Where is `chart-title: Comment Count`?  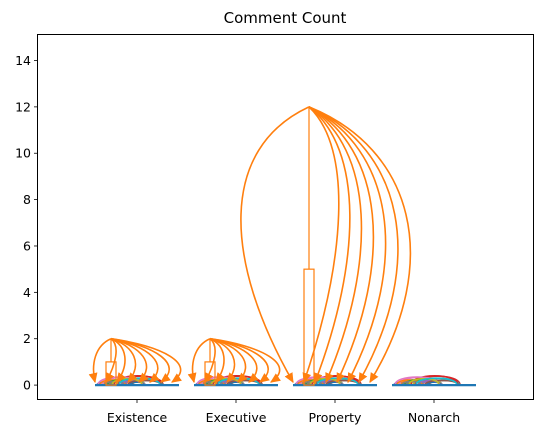
chart-title: Comment Count is located at coordinates (285, 18).